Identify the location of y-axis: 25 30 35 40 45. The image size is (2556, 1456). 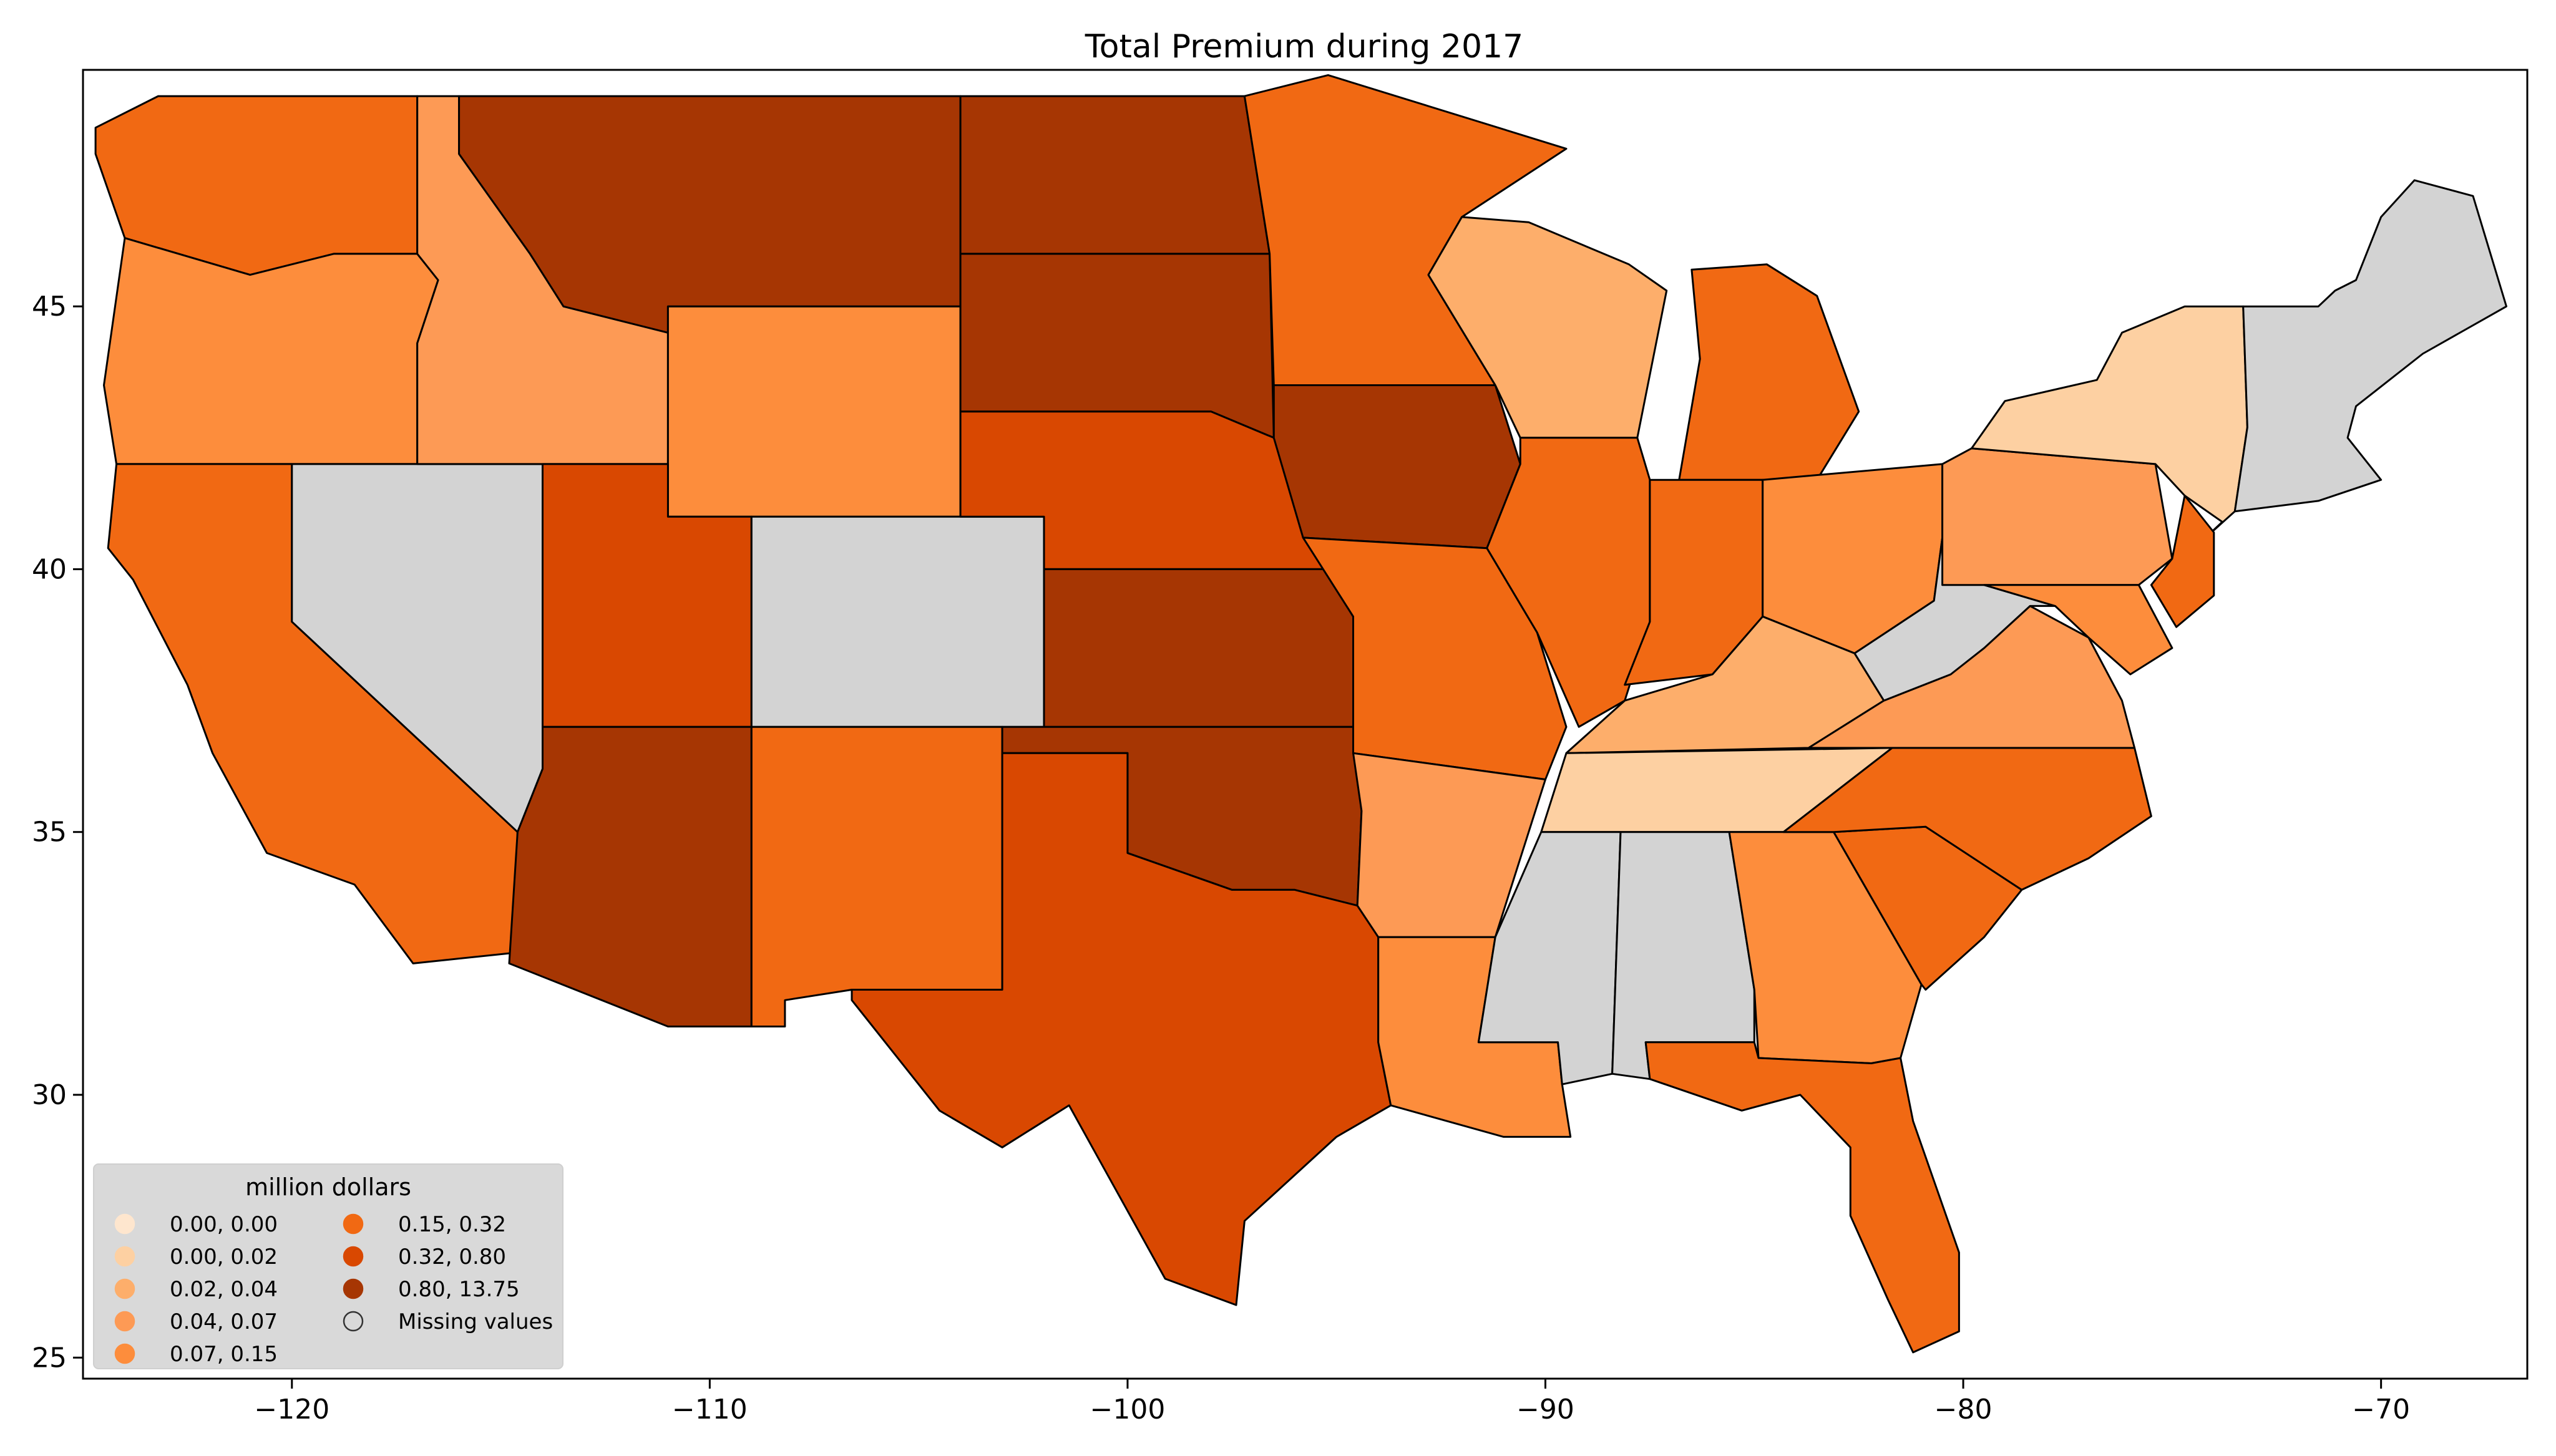
(58, 832).